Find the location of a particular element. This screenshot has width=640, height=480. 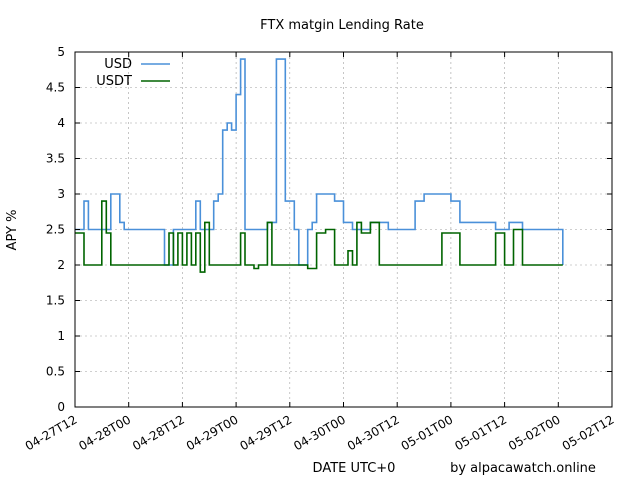

y-tick-label: 5 is located at coordinates (61, 52).